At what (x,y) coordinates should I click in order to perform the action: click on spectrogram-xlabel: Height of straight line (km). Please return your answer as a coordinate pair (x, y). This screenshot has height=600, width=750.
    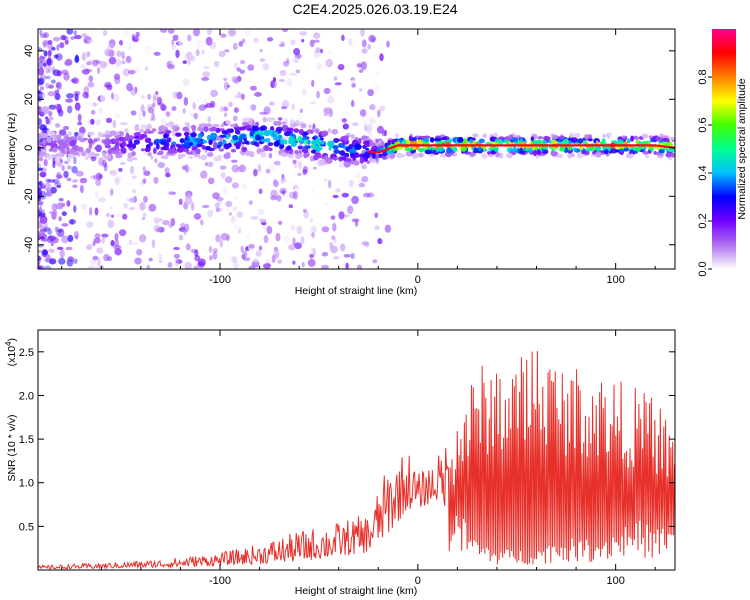
    Looking at the image, I should click on (356, 291).